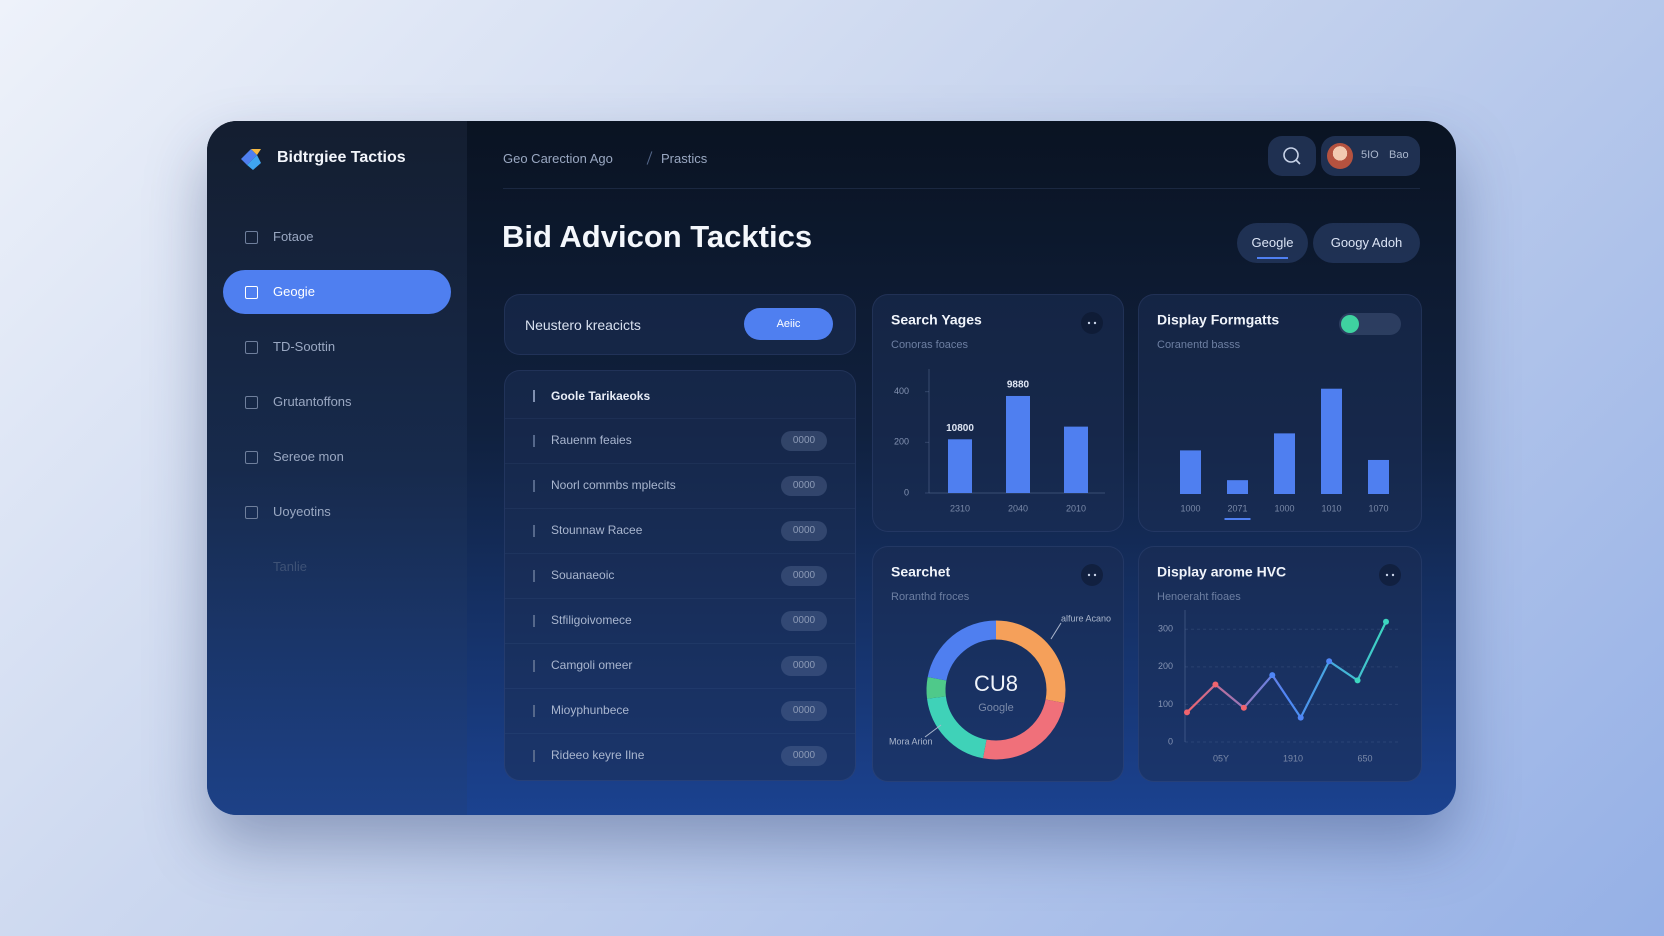 The height and width of the screenshot is (936, 1664). Describe the element at coordinates (995, 708) in the screenshot. I see `donut-center-label: Google` at that location.